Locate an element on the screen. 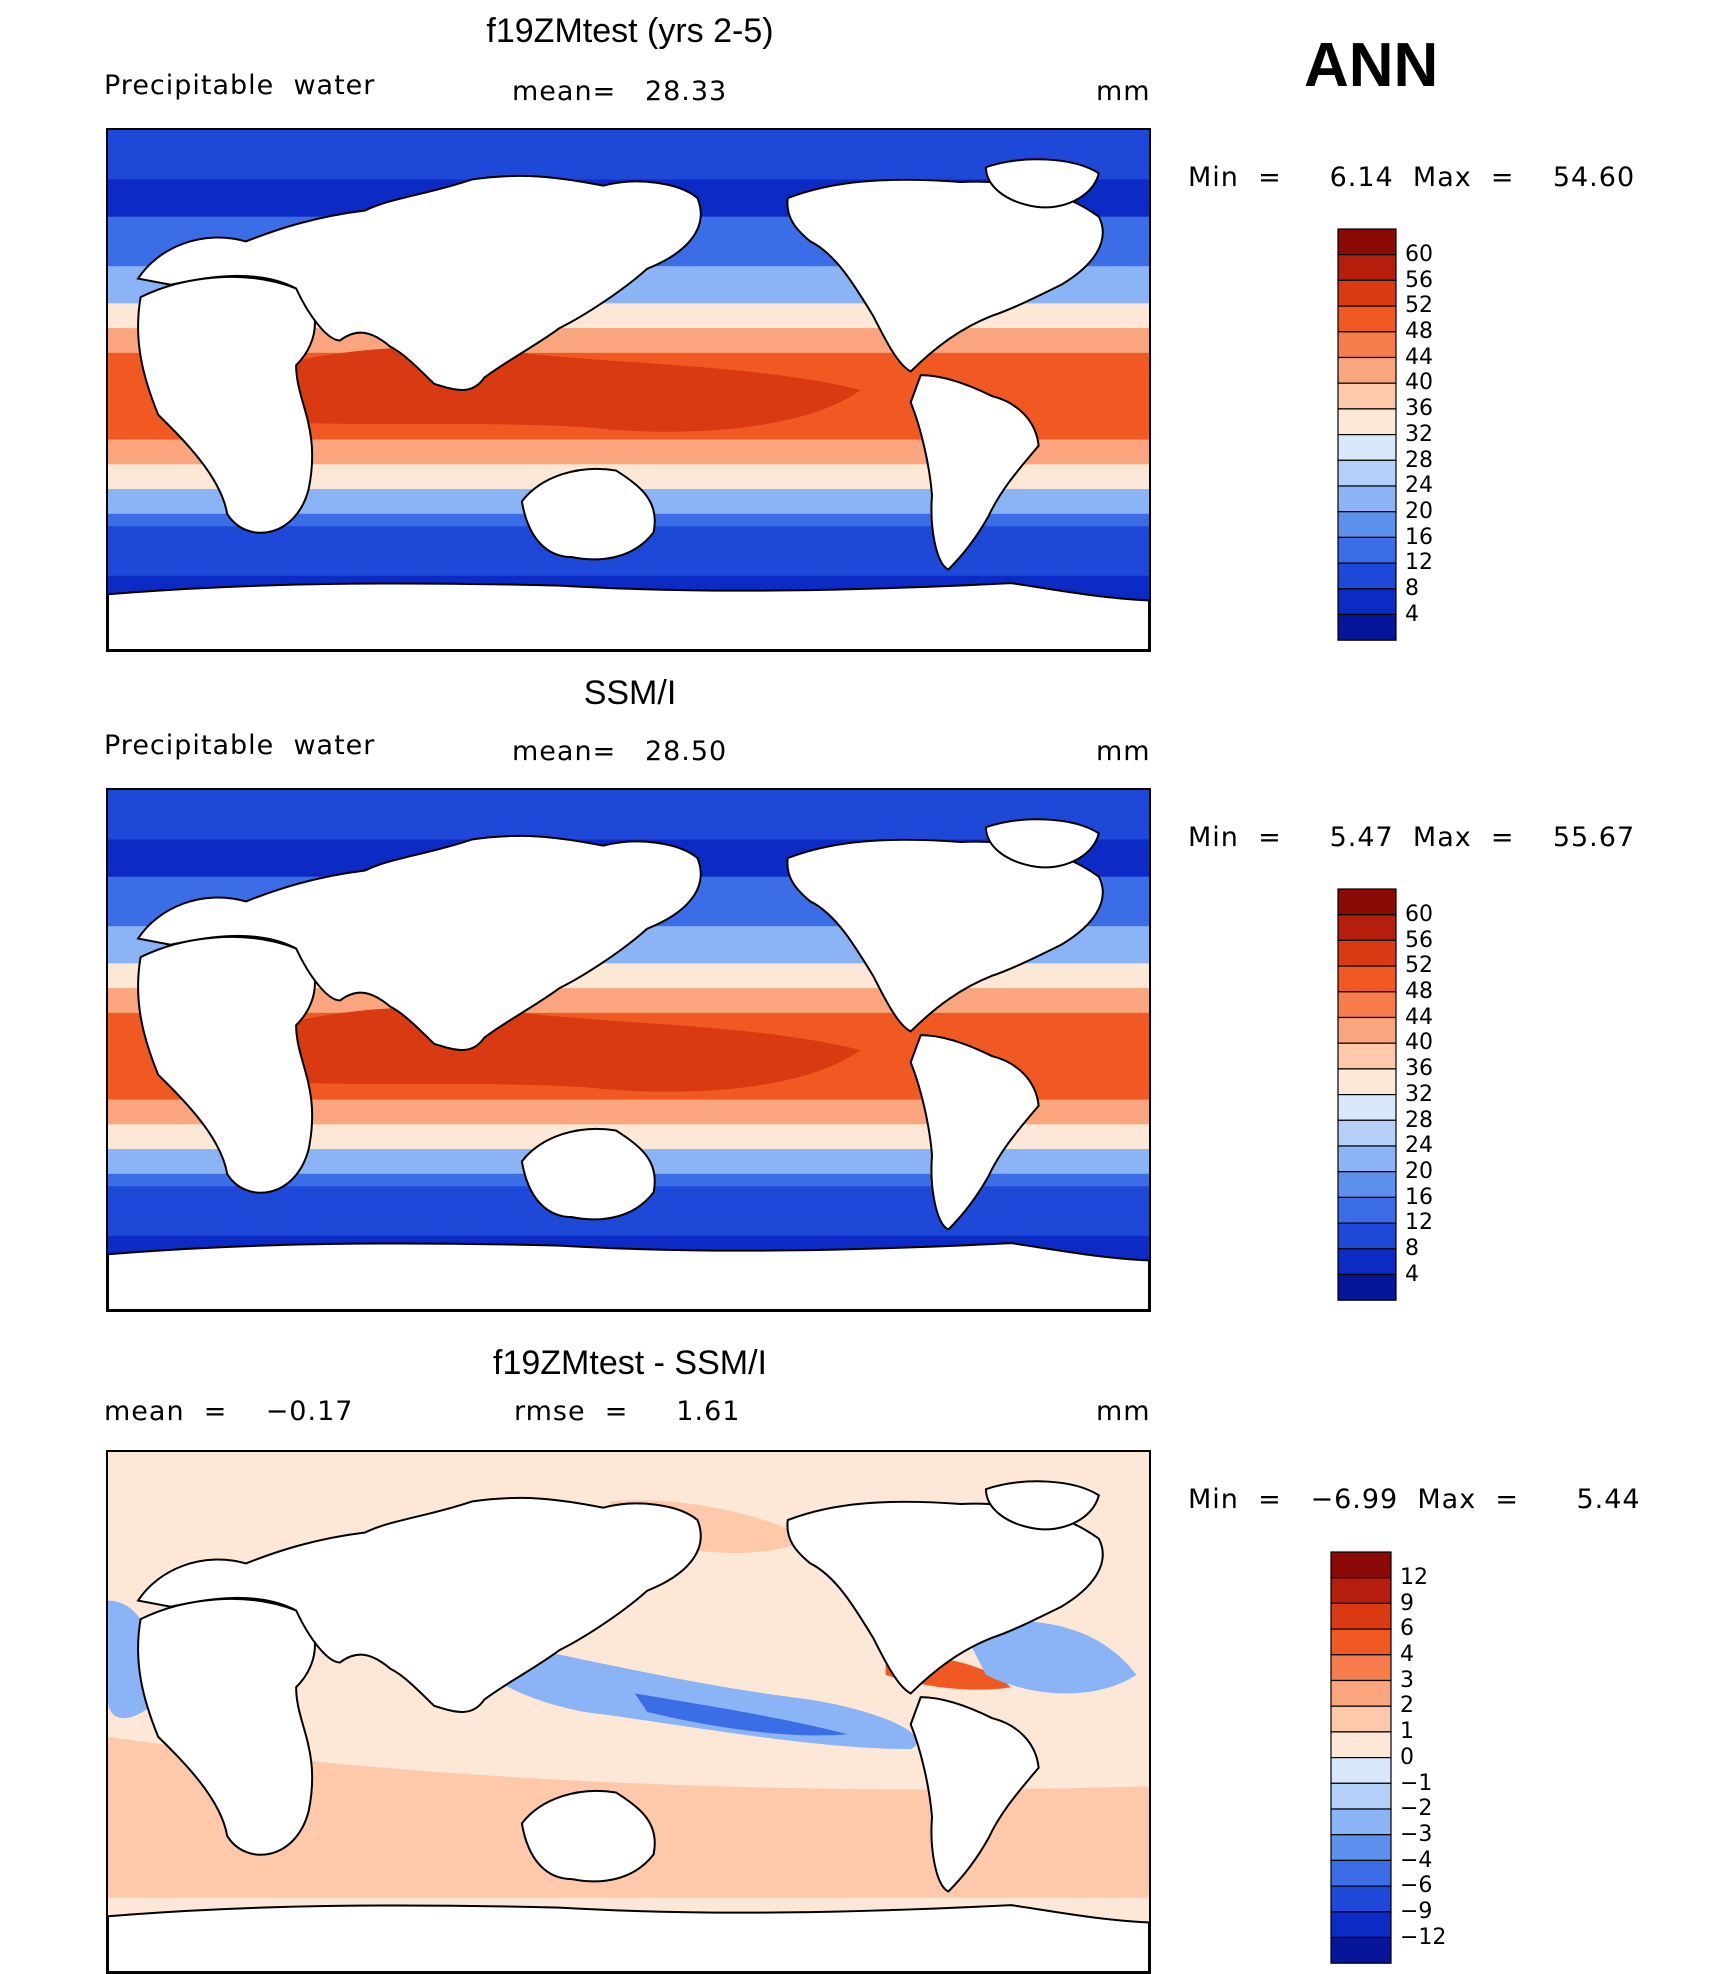 The height and width of the screenshot is (1974, 1710). panel-units: mm is located at coordinates (1123, 751).